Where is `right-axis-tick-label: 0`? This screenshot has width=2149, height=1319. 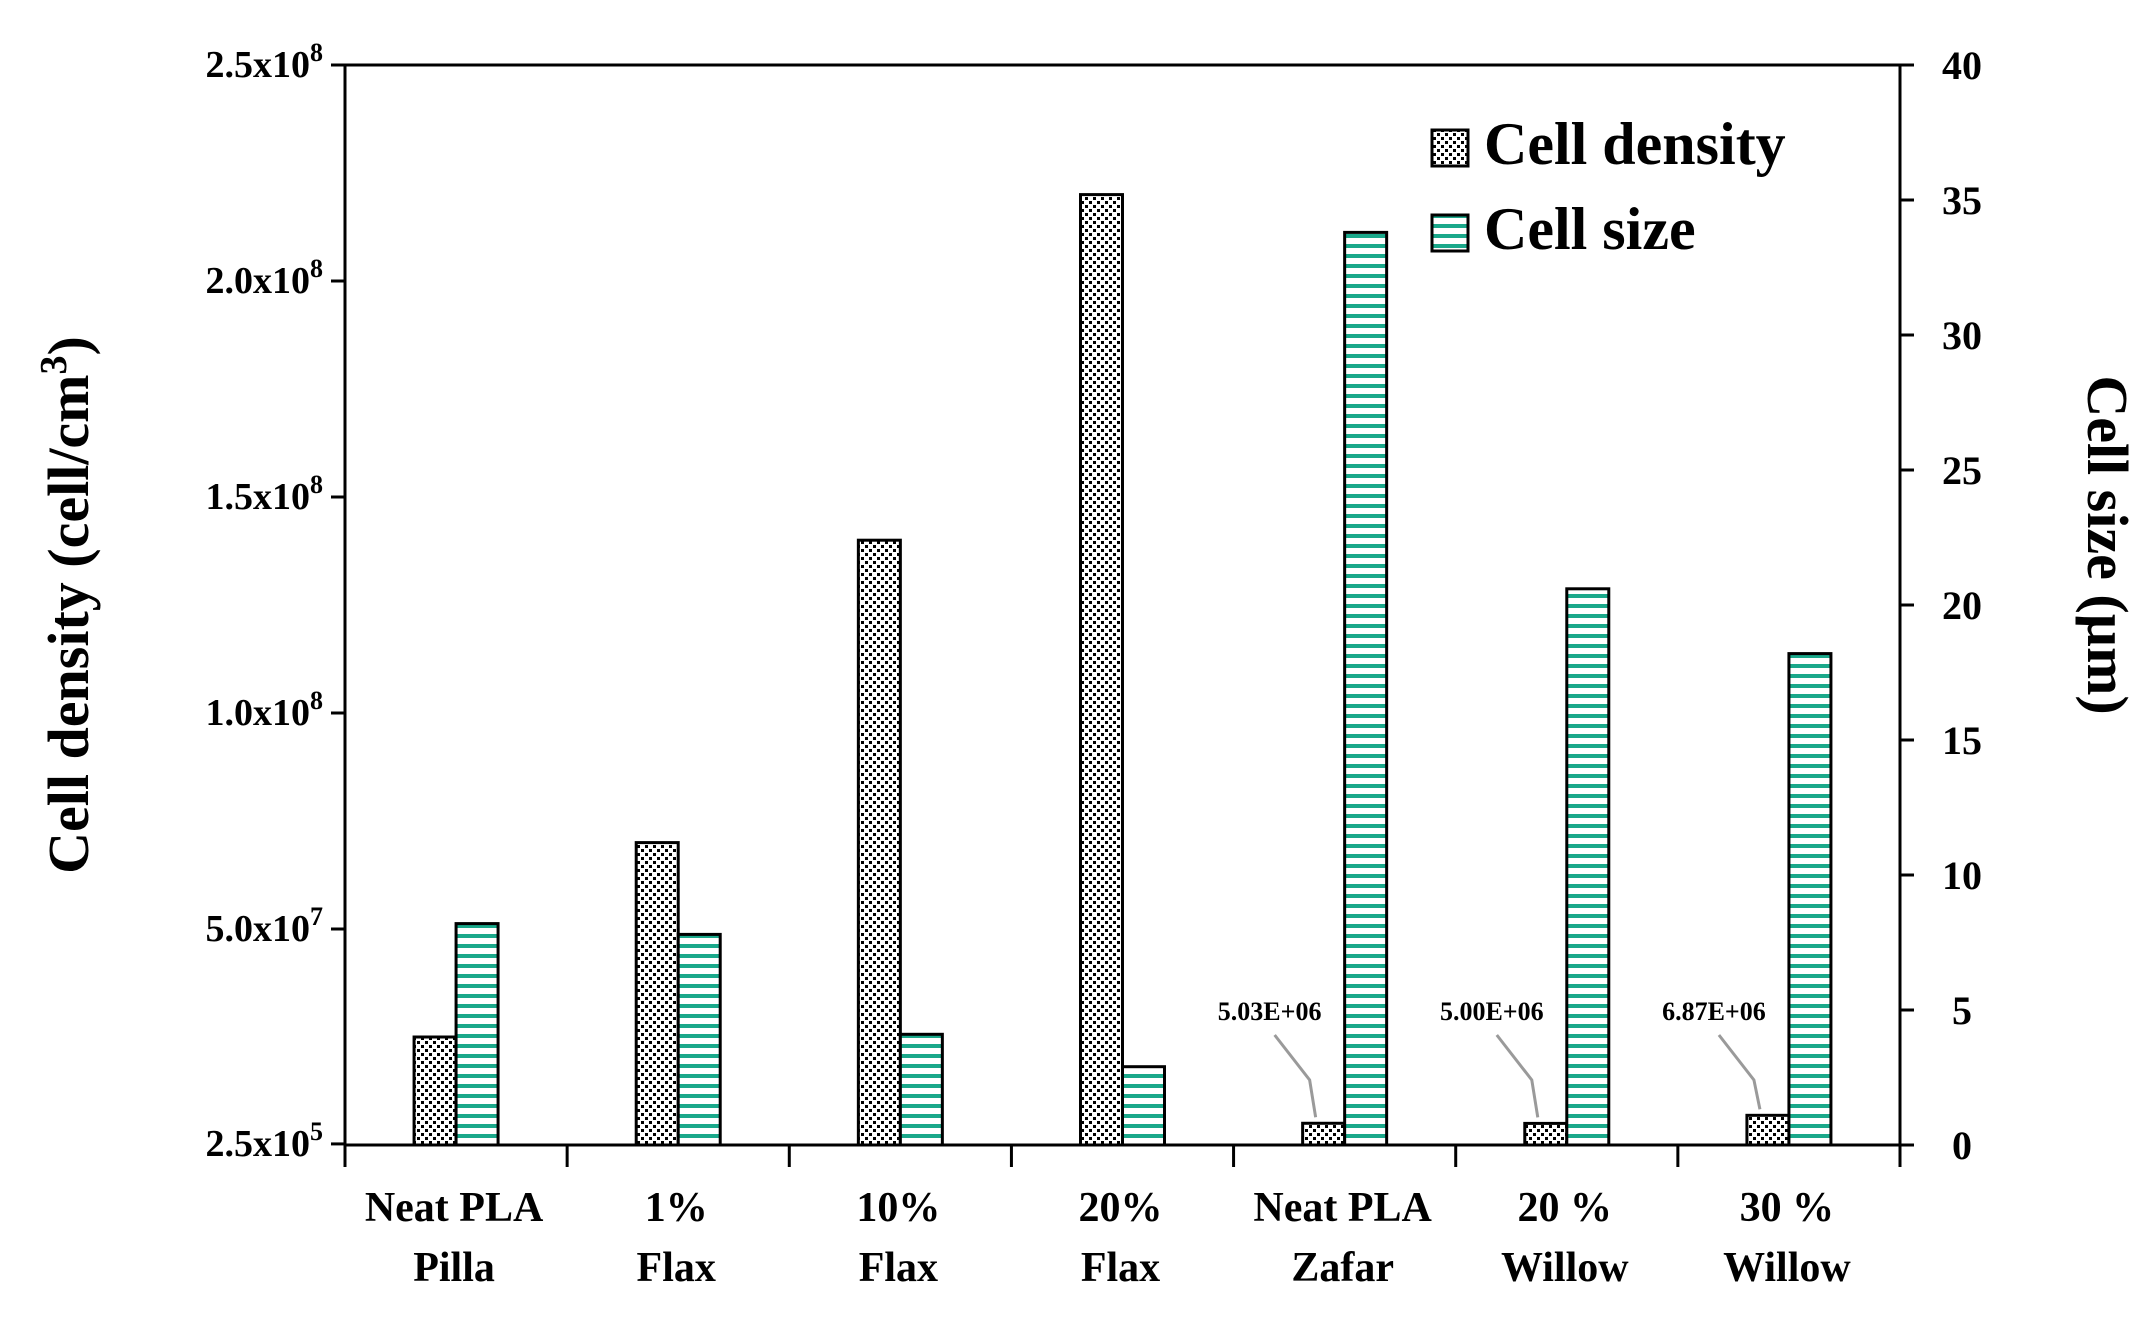
right-axis-tick-label: 0 is located at coordinates (1962, 1145).